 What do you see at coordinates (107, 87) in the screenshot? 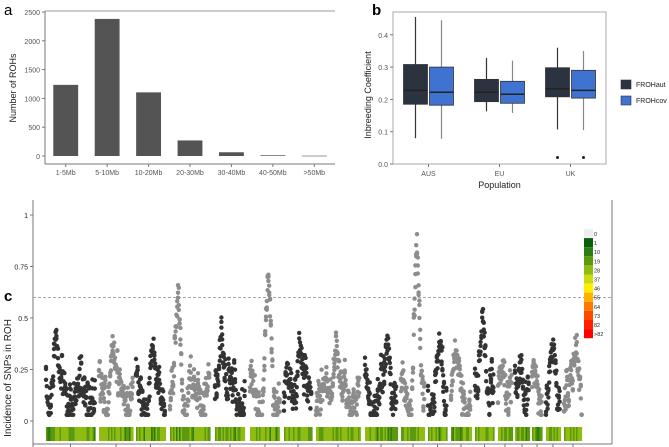
I see `bar` at bounding box center [107, 87].